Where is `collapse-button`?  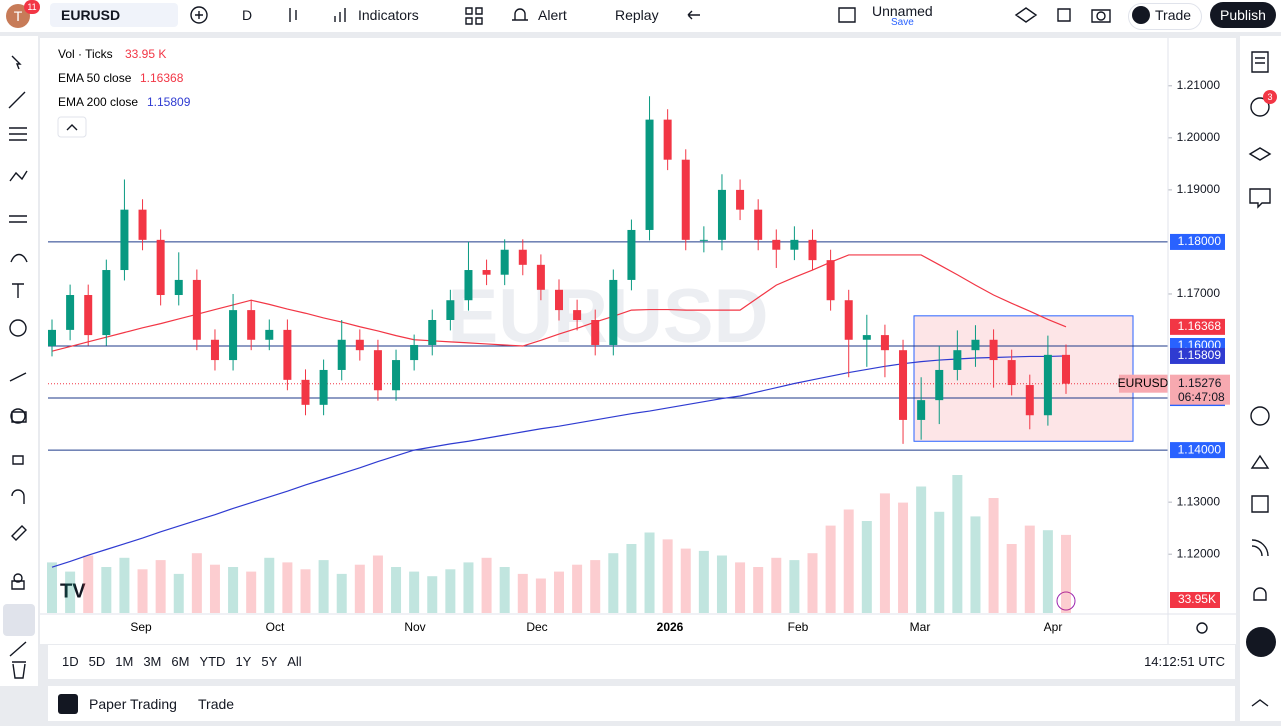
collapse-button is located at coordinates (72, 127).